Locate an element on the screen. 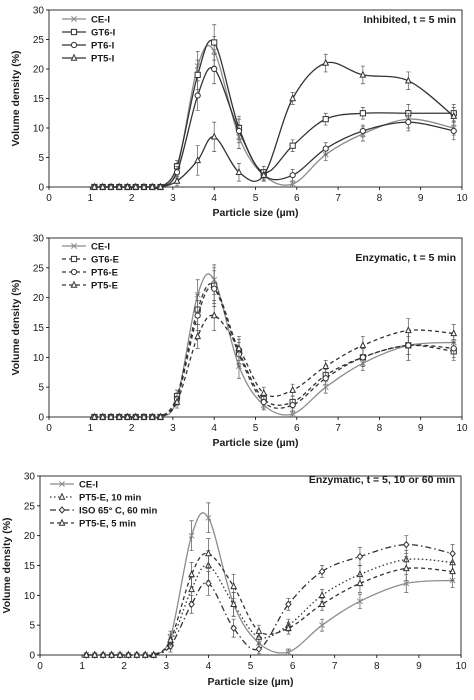  y-tick-label: 15 is located at coordinates (39, 328).